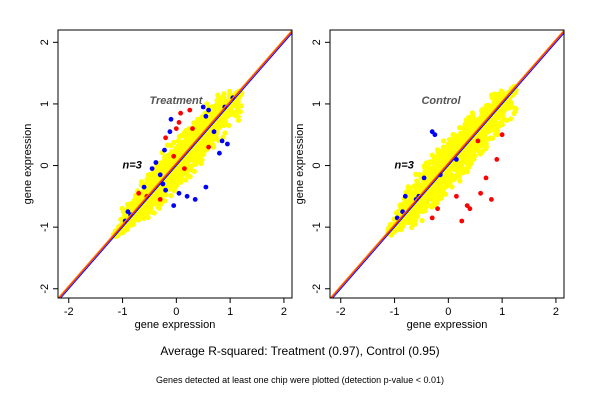 Image resolution: width=600 pixels, height=400 pixels. What do you see at coordinates (317, 104) in the screenshot?
I see `y-tick-label: 1` at bounding box center [317, 104].